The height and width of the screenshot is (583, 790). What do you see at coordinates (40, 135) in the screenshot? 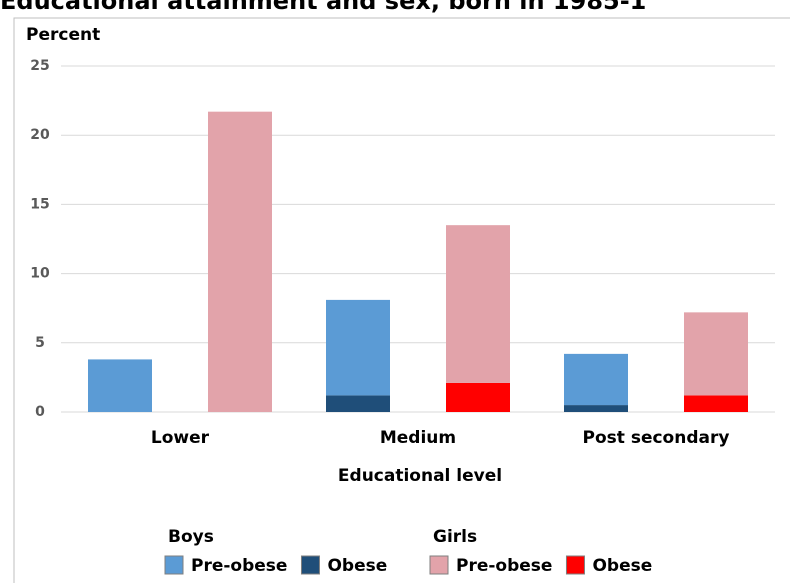
I see `y-tick-label: 20` at bounding box center [40, 135].